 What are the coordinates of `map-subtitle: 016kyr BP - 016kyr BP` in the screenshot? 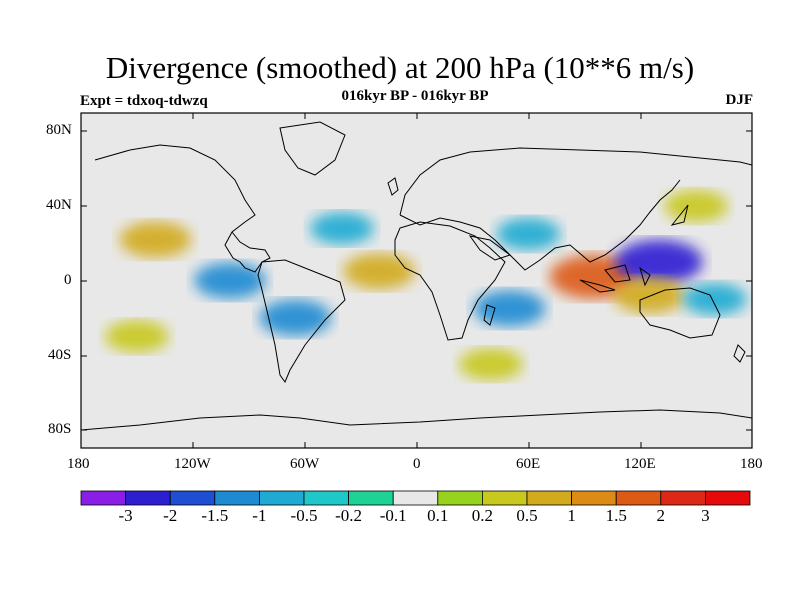 It's located at (415, 96).